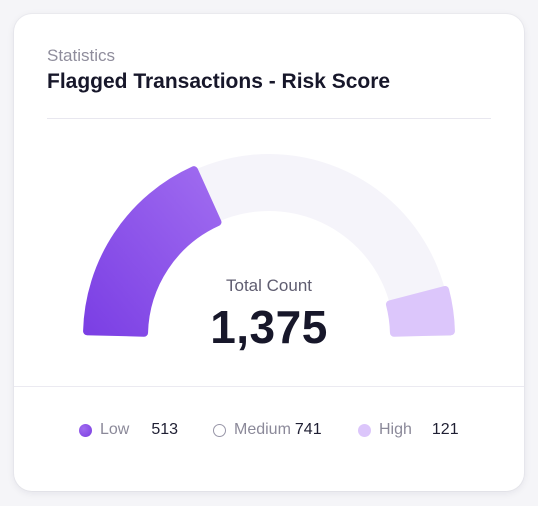 Image resolution: width=538 pixels, height=506 pixels. I want to click on gauge-segment-high, so click(420, 311).